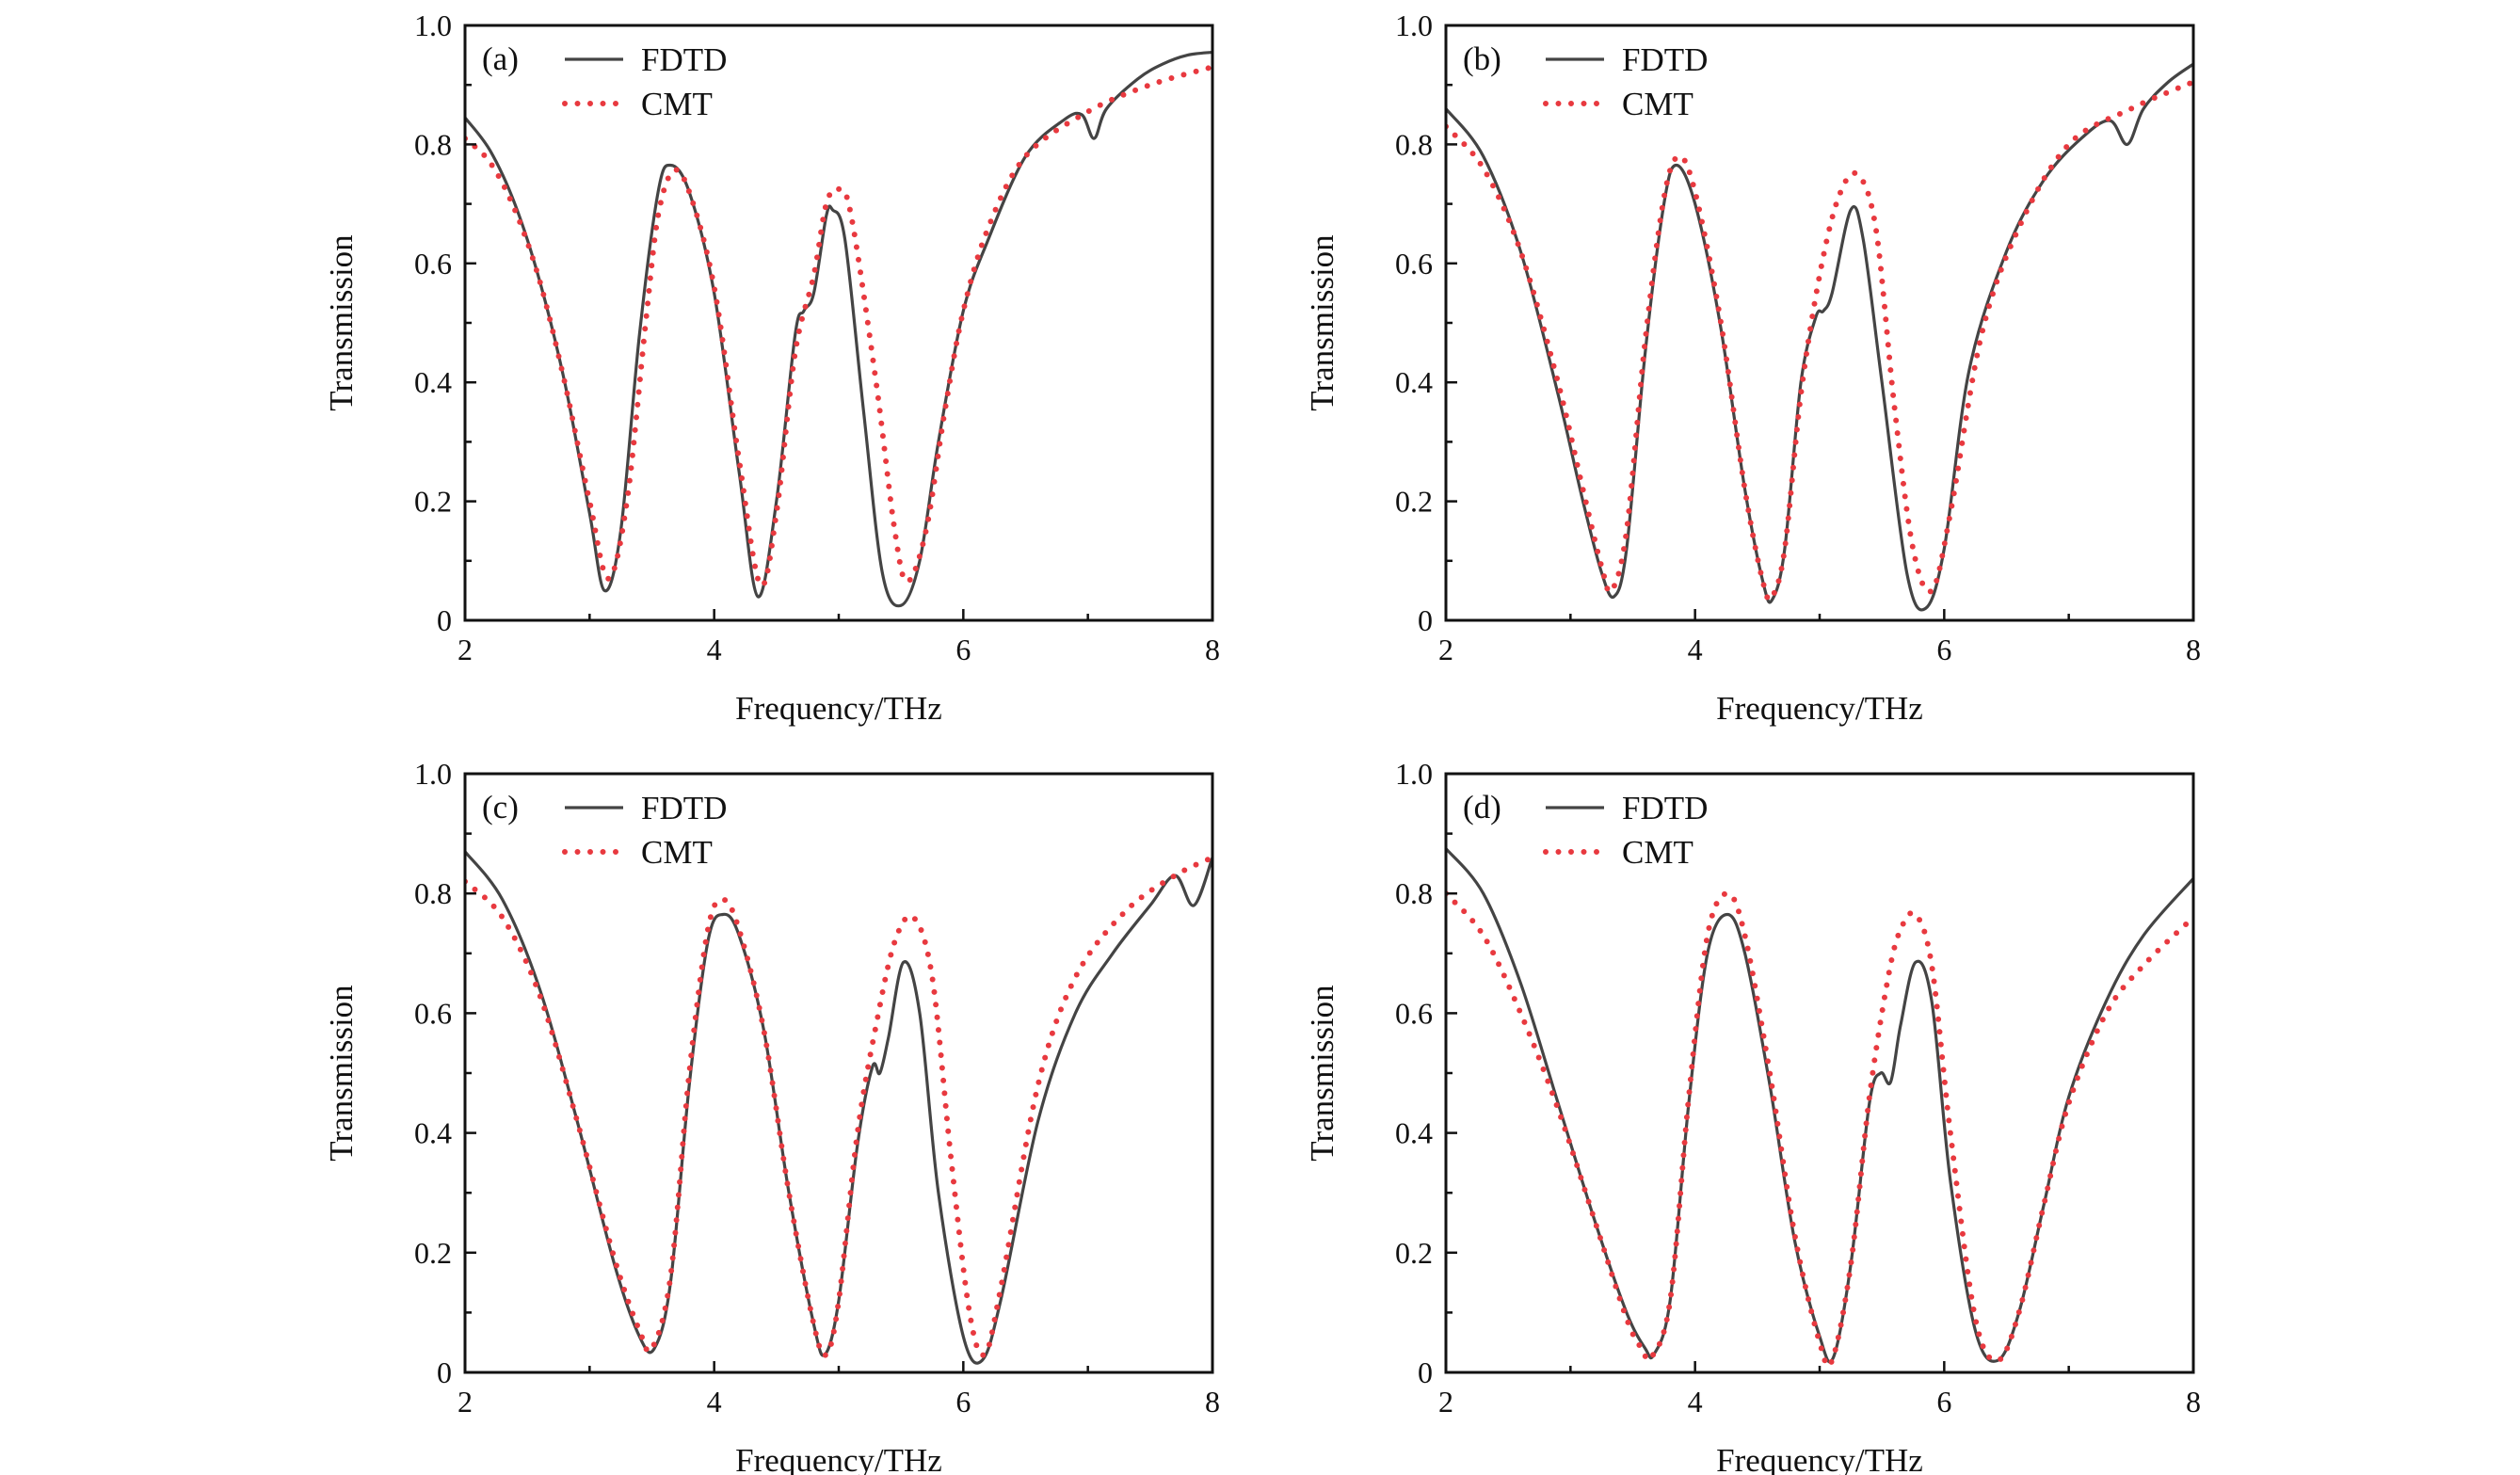 The height and width of the screenshot is (1475, 2520). I want to click on panel-label: (b), so click(1482, 58).